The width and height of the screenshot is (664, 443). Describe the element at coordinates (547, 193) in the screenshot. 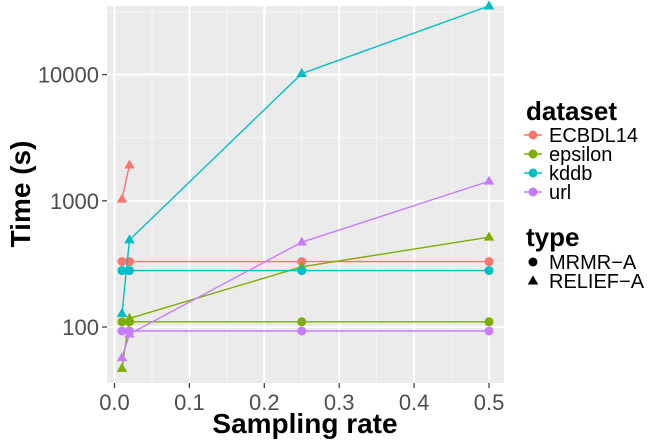

I see `legend-entry-url: url` at that location.